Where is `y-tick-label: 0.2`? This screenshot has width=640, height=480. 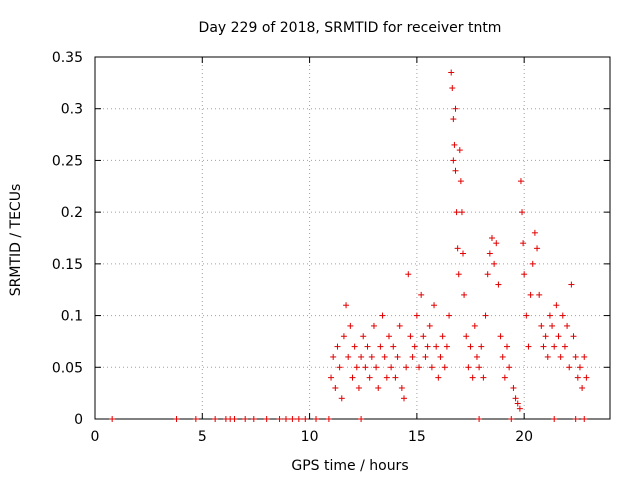
y-tick-label: 0.2 is located at coordinates (72, 213).